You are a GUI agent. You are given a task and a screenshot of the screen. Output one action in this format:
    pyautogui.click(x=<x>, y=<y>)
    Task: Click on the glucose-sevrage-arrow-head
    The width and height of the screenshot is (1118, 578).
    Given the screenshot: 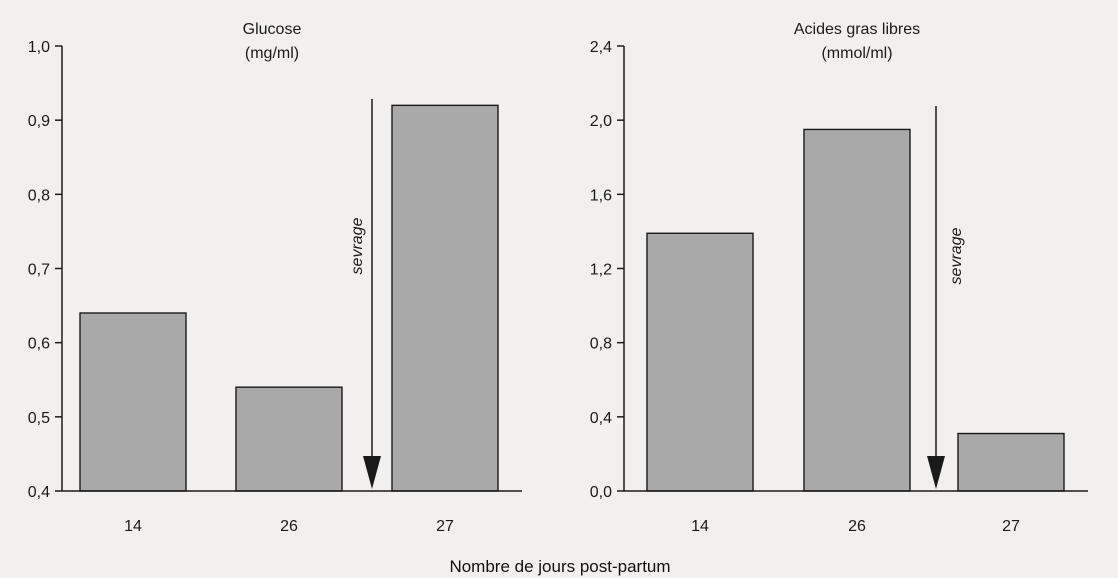 What is the action you would take?
    pyautogui.click(x=372, y=472)
    